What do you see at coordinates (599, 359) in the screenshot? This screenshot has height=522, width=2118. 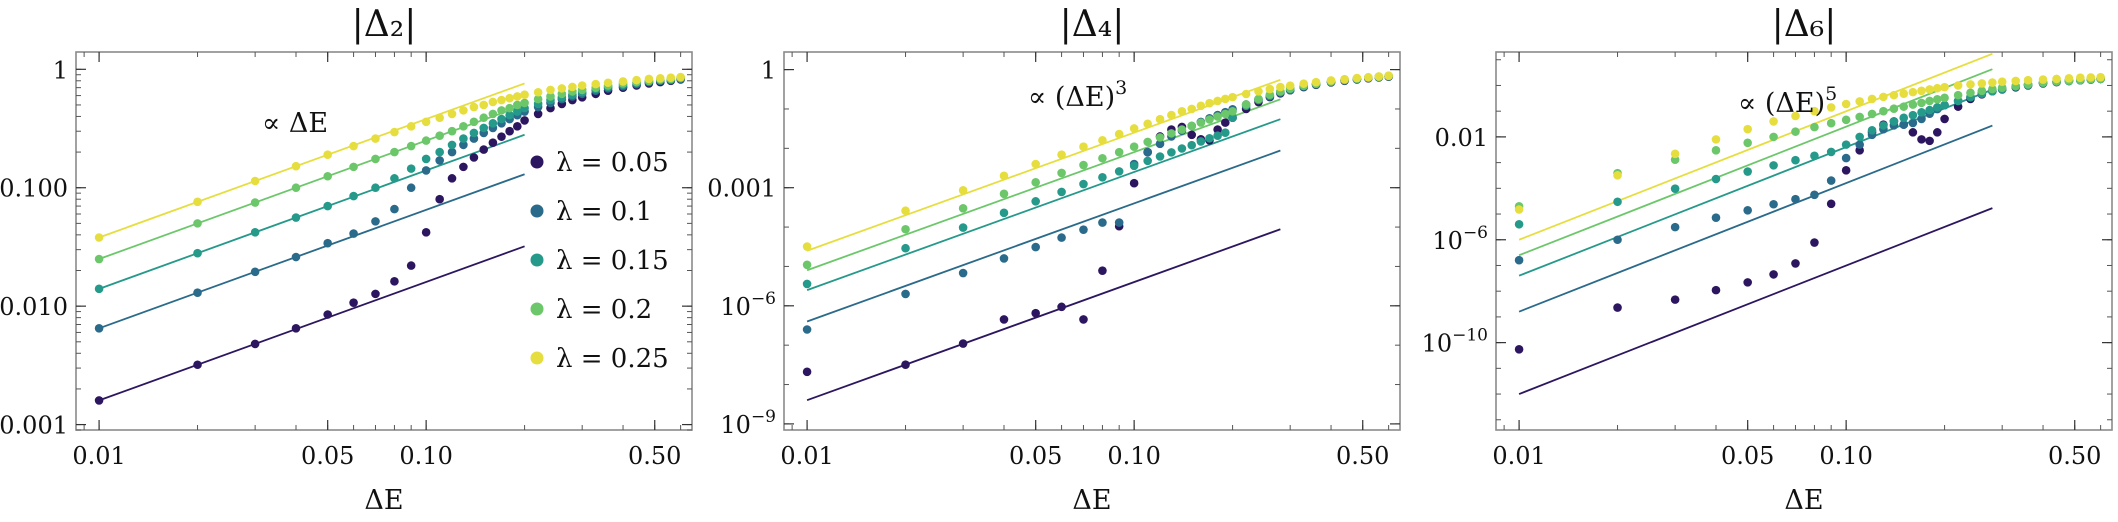 I see `legend-entry: λ = 0.25` at bounding box center [599, 359].